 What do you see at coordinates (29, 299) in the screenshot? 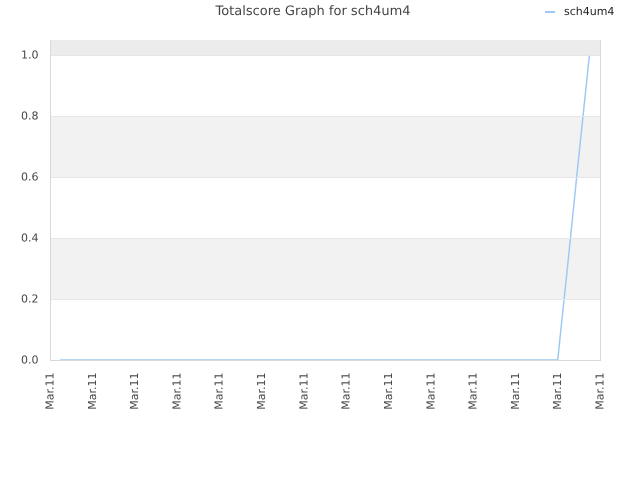
I see `y-tick-label: 0.2` at bounding box center [29, 299].